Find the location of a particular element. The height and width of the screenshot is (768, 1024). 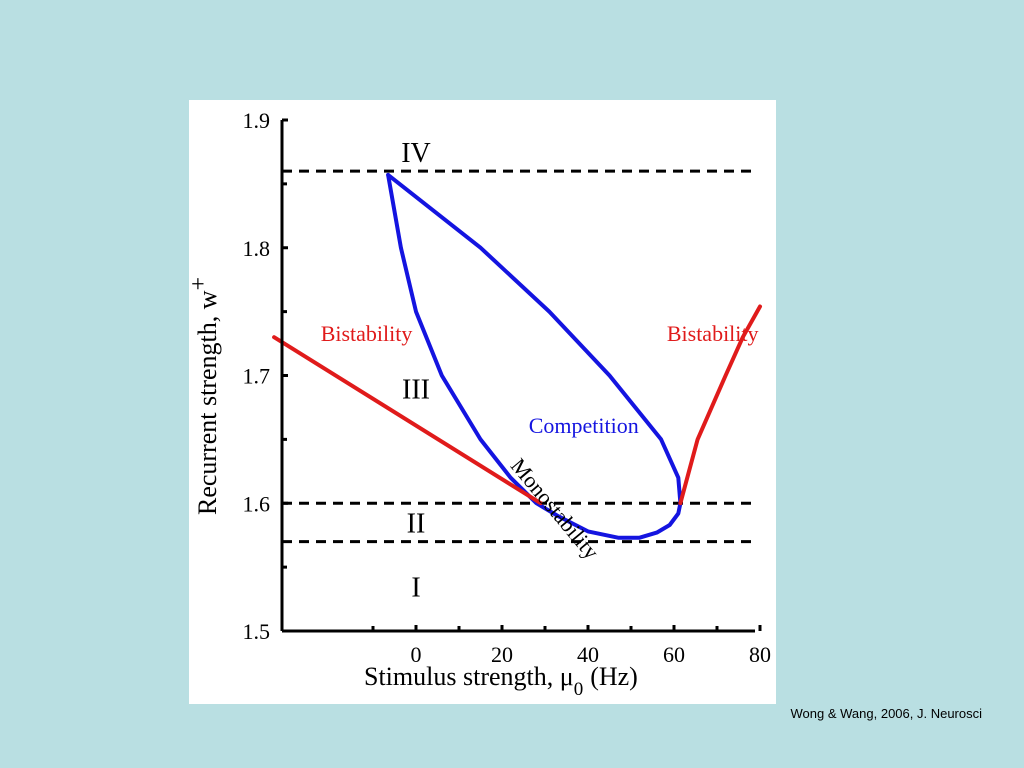

x-tick-label: 60 is located at coordinates (674, 654).